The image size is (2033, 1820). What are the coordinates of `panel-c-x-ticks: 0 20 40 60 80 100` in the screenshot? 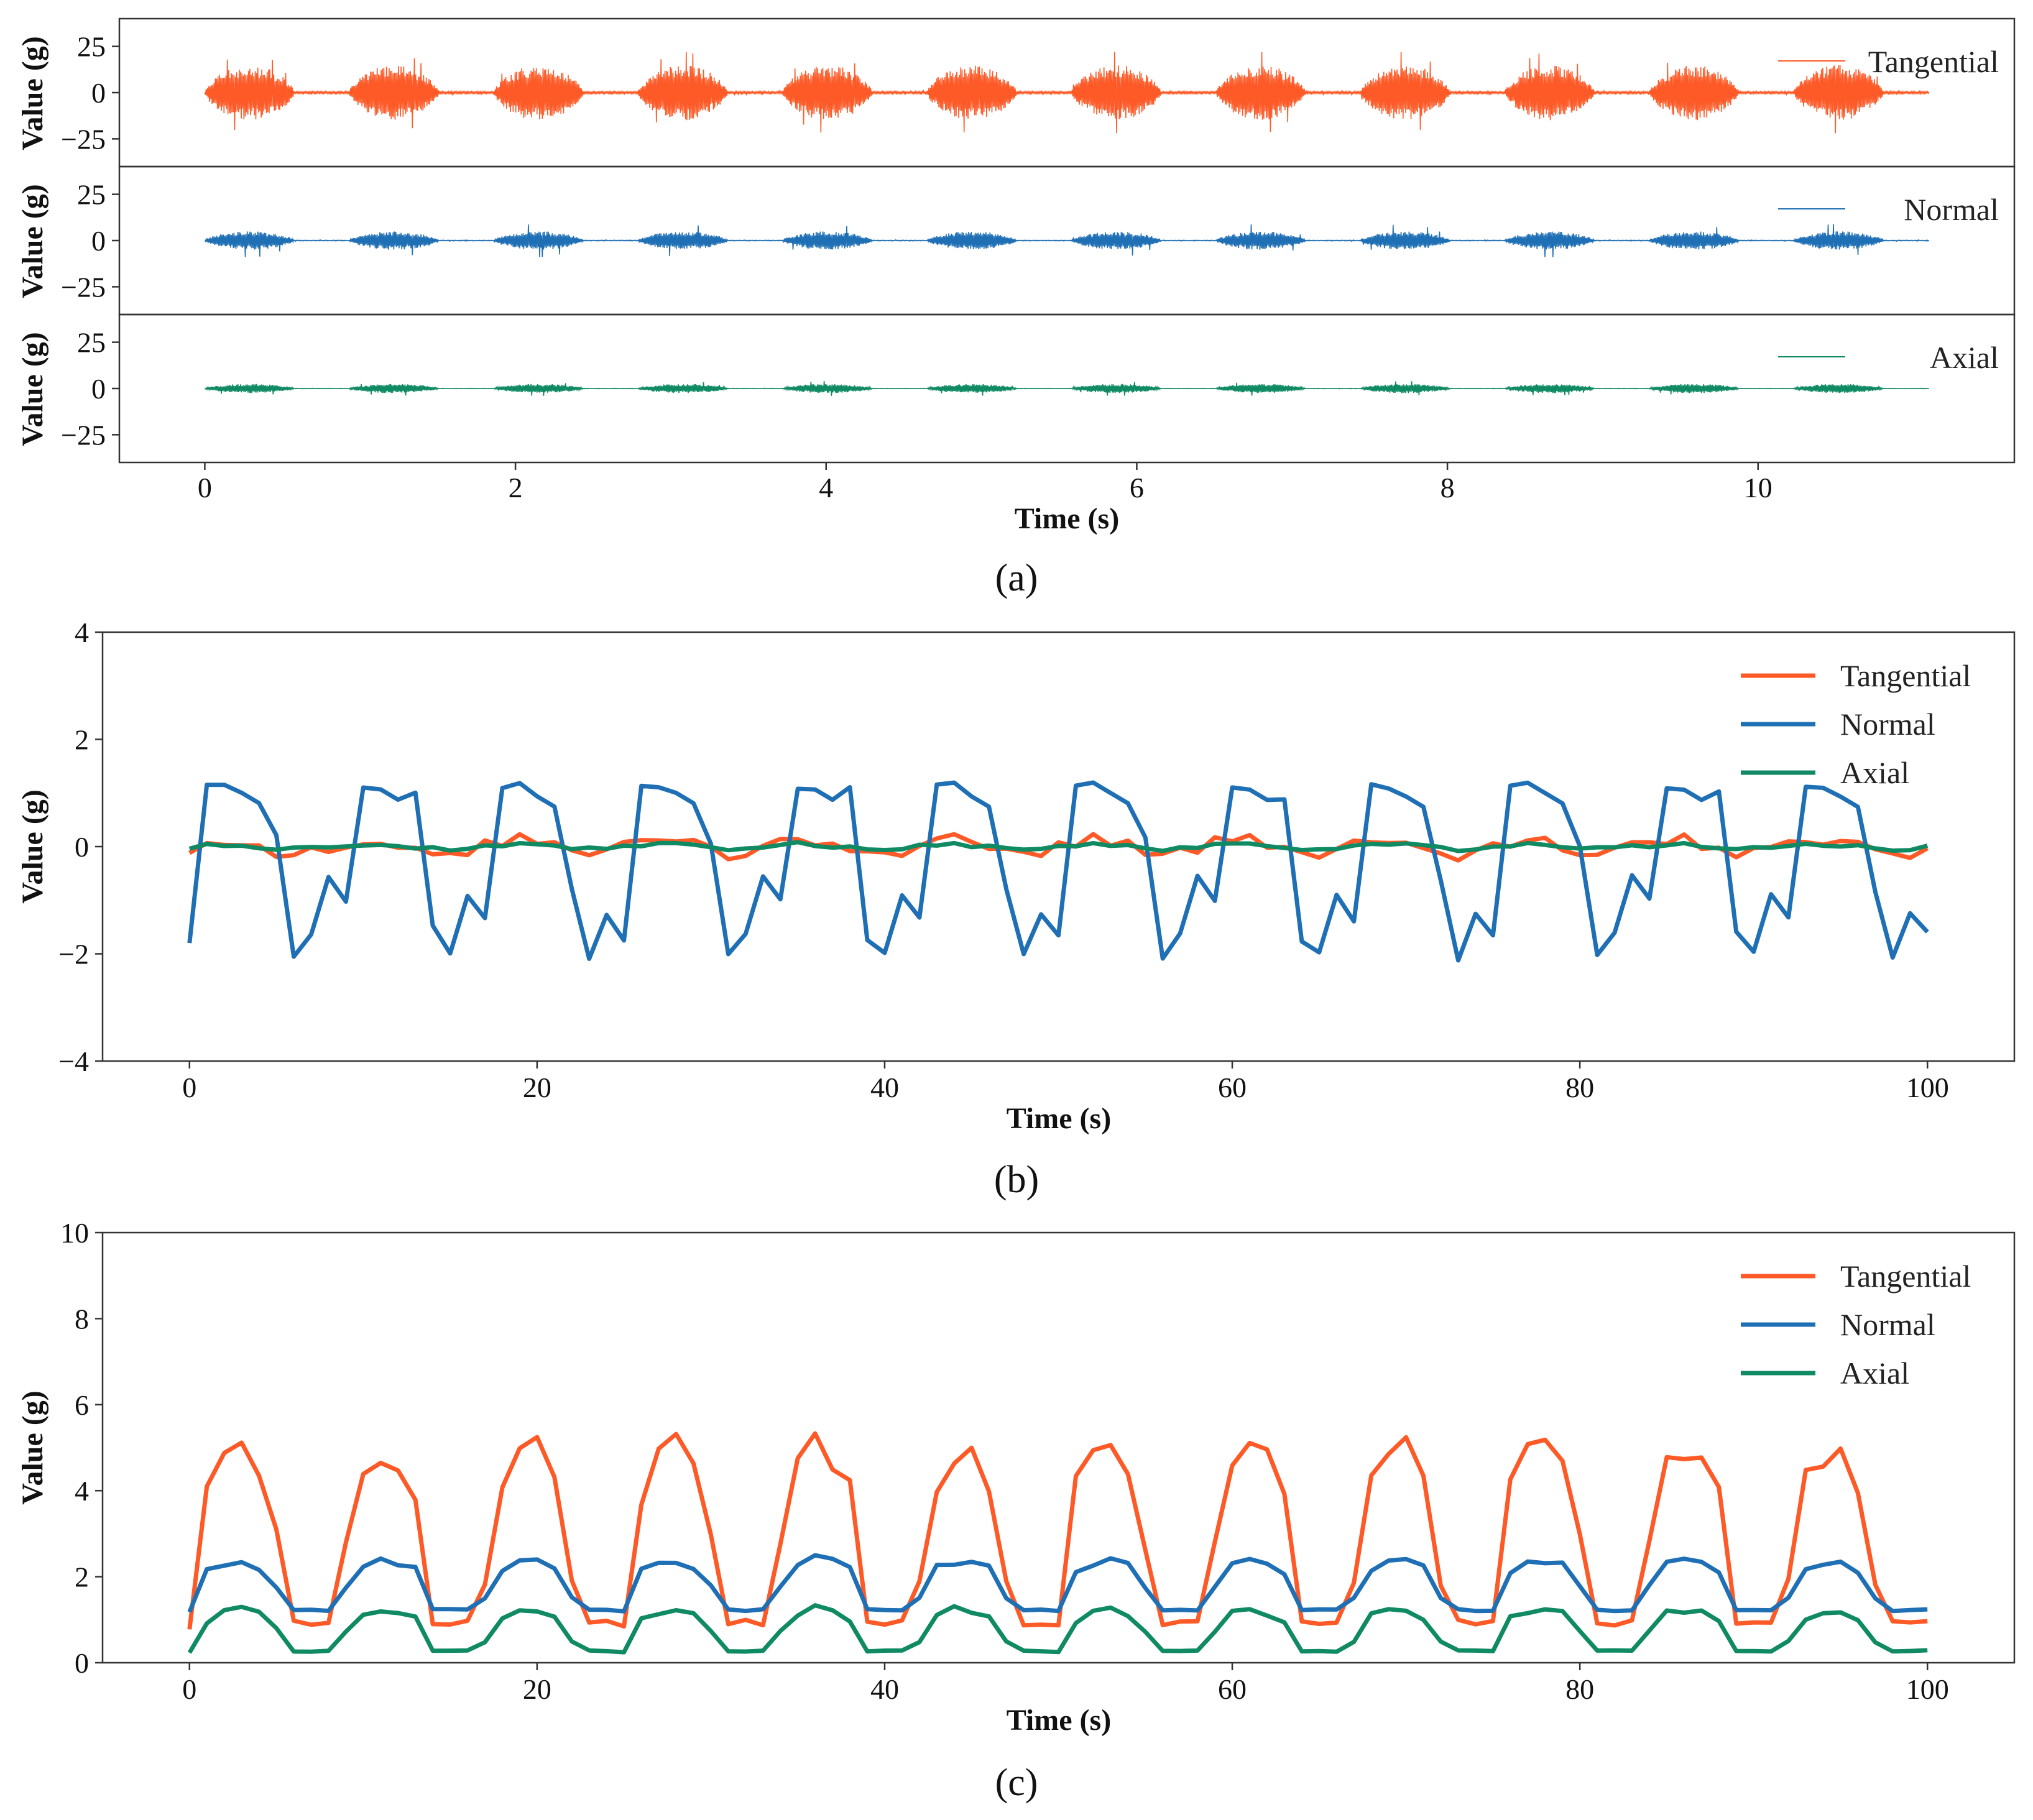 It's located at (1065, 1684).